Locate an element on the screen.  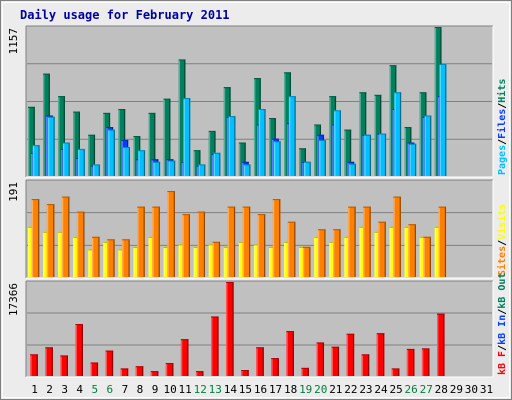
hits-bar-hits is located at coordinates (363, 134).